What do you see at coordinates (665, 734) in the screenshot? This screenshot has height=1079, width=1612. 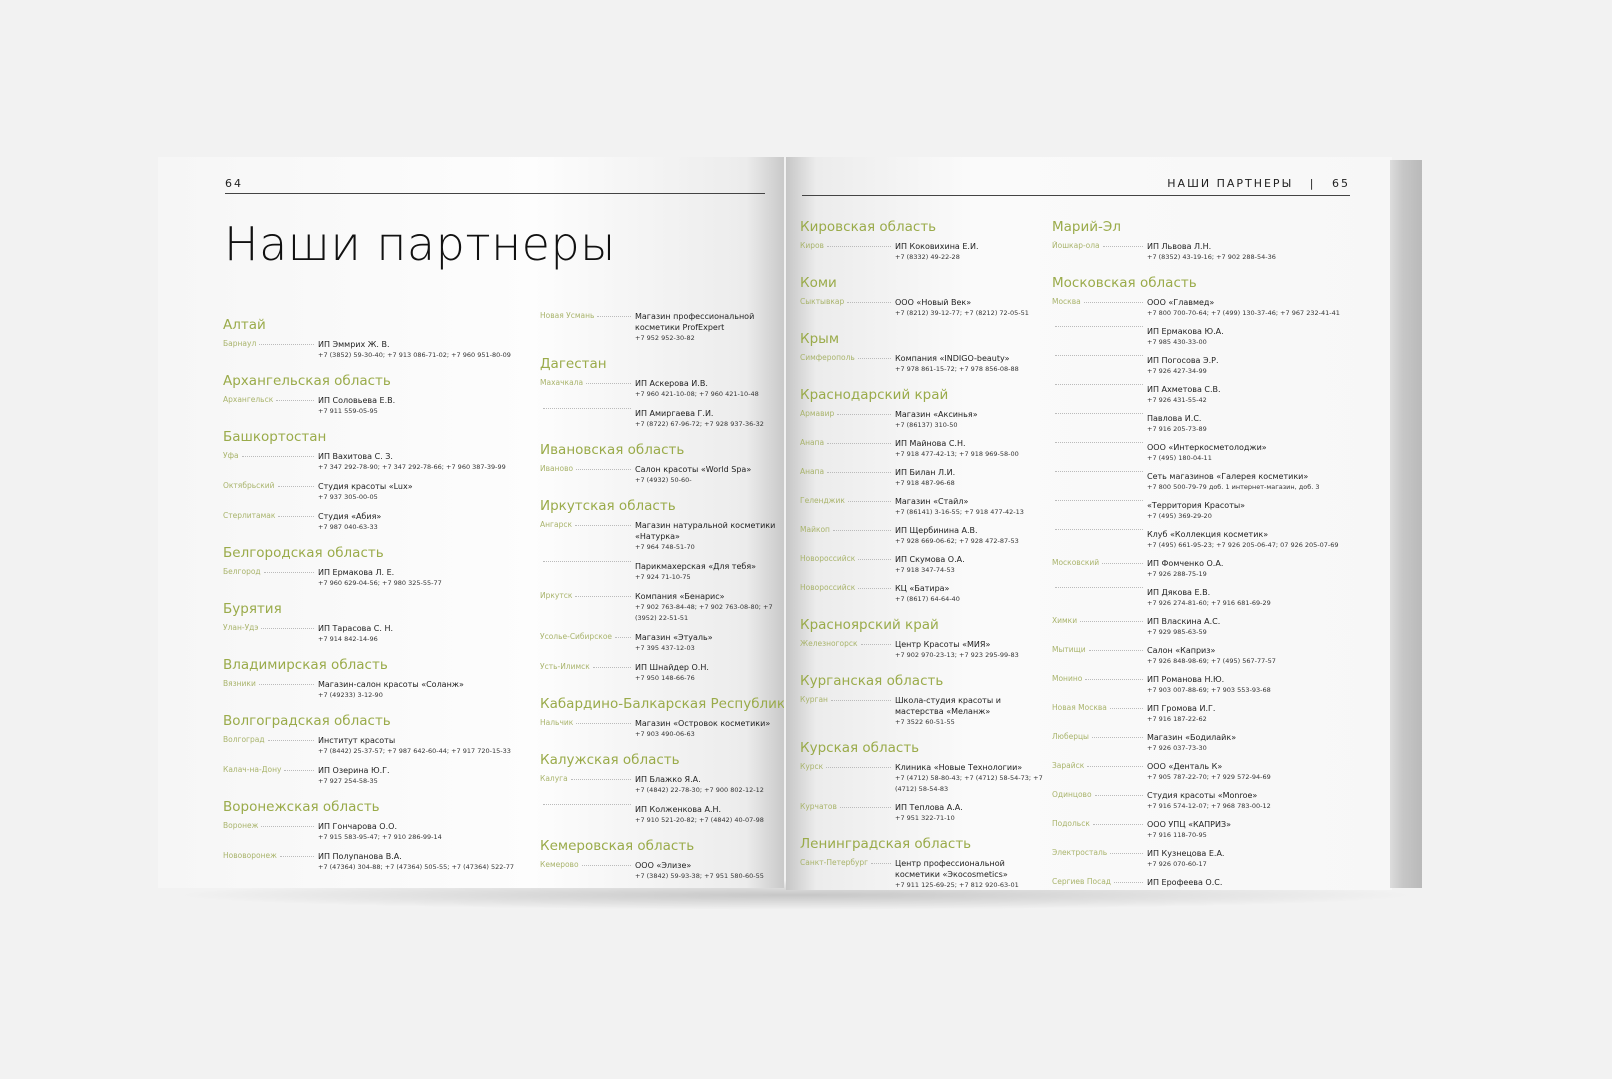 I see `partner-phones: +7 903 490-06-63` at bounding box center [665, 734].